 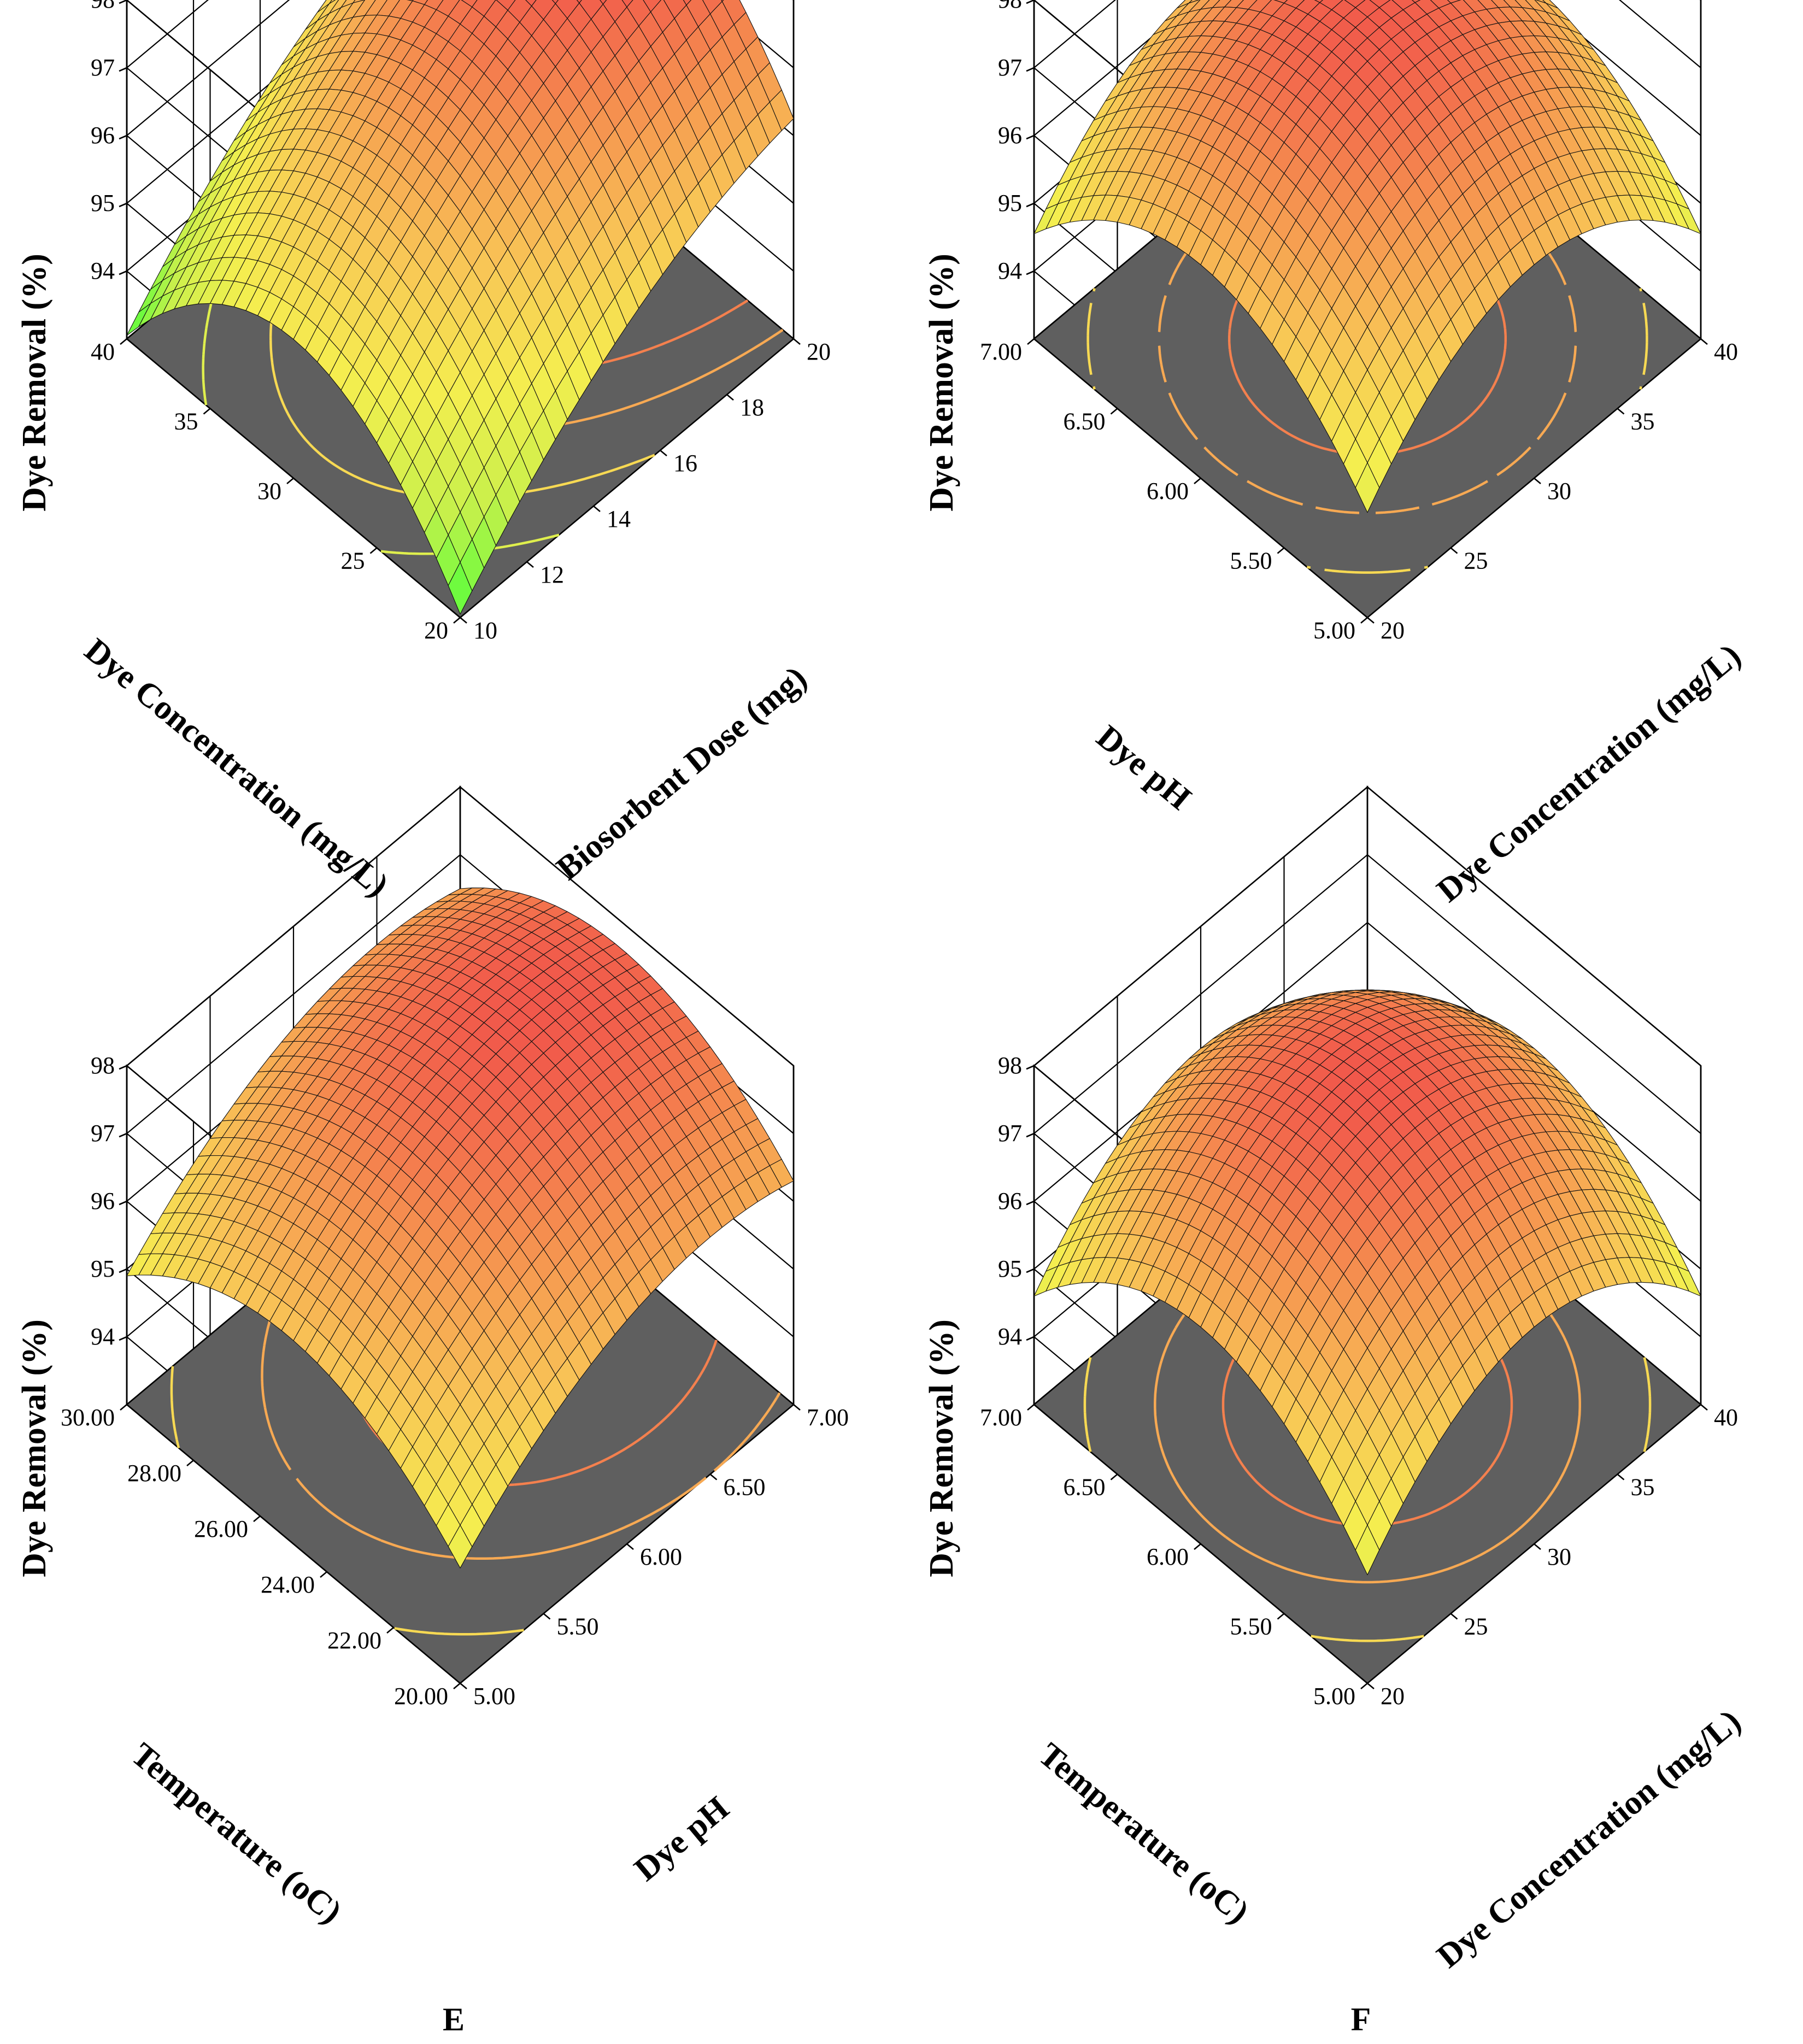 I want to click on y-tick-label: 35, so click(x=186, y=421).